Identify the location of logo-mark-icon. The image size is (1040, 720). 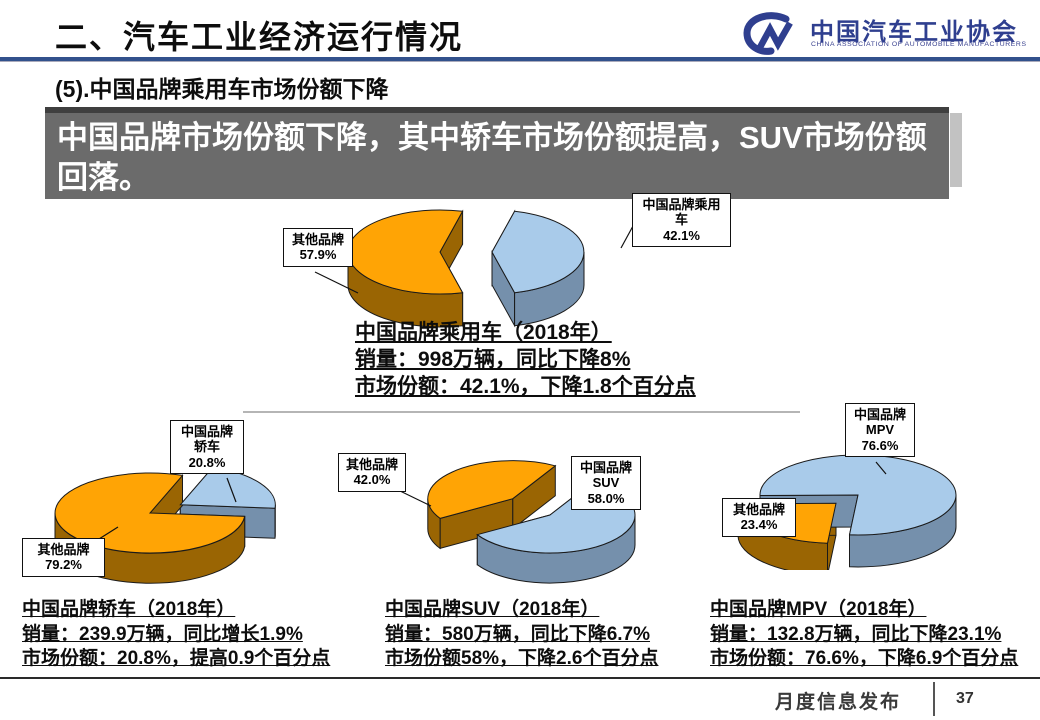
(768, 33).